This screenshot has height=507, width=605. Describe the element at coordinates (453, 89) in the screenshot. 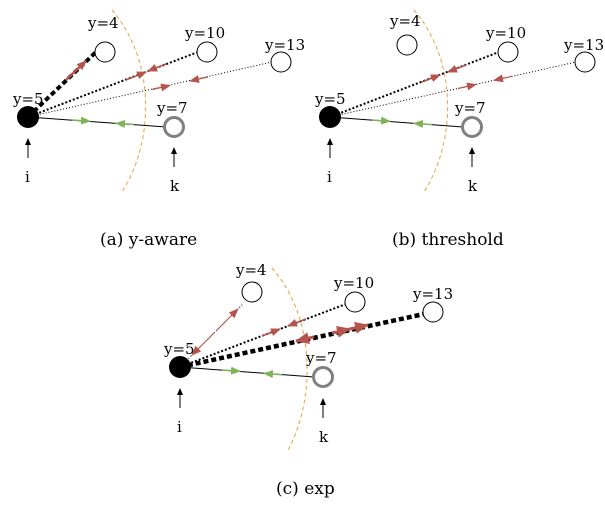

I see `edge-i-c` at that location.